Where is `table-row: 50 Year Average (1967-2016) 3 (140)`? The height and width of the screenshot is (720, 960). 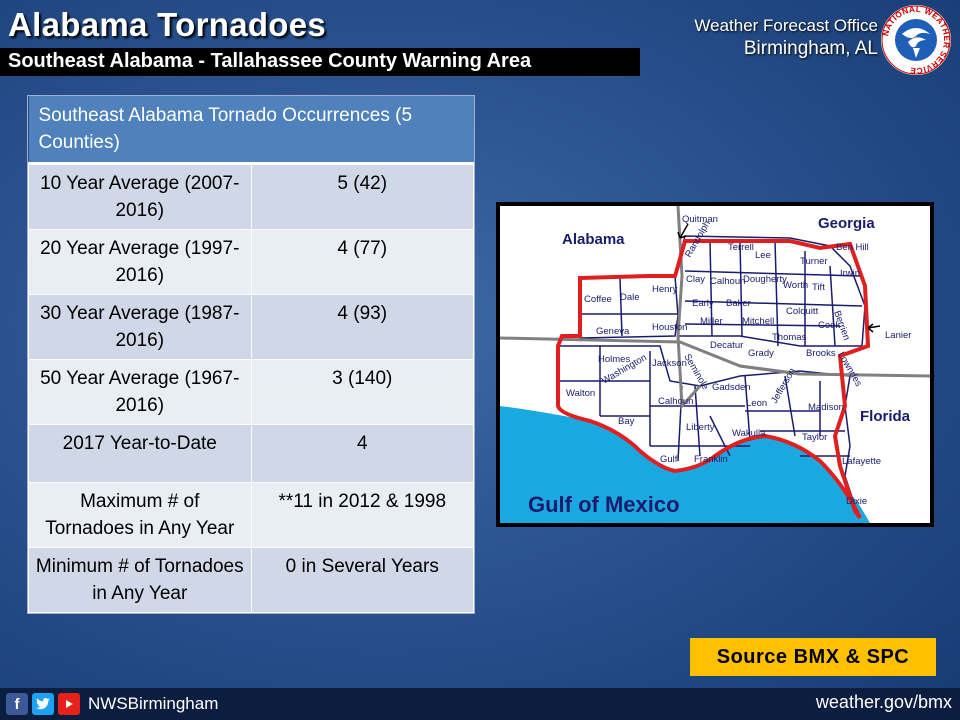 table-row: 50 Year Average (1967-2016) 3 (140) is located at coordinates (251, 392).